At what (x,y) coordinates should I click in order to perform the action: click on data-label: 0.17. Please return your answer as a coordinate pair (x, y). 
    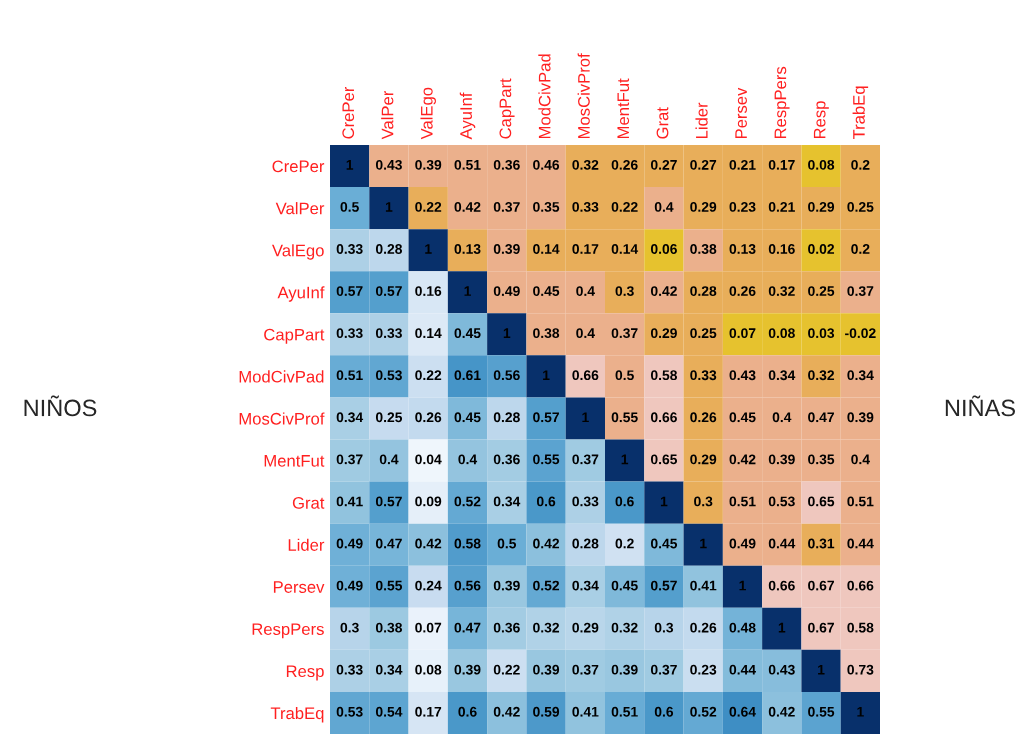
    Looking at the image, I should click on (428, 711).